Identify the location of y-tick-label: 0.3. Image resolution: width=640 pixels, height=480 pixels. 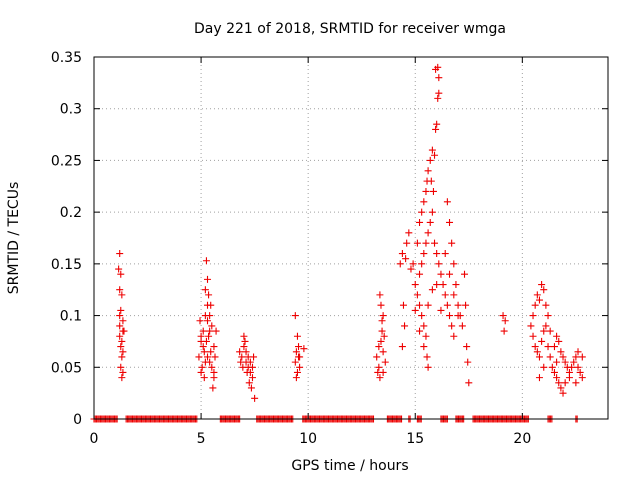
(71, 110).